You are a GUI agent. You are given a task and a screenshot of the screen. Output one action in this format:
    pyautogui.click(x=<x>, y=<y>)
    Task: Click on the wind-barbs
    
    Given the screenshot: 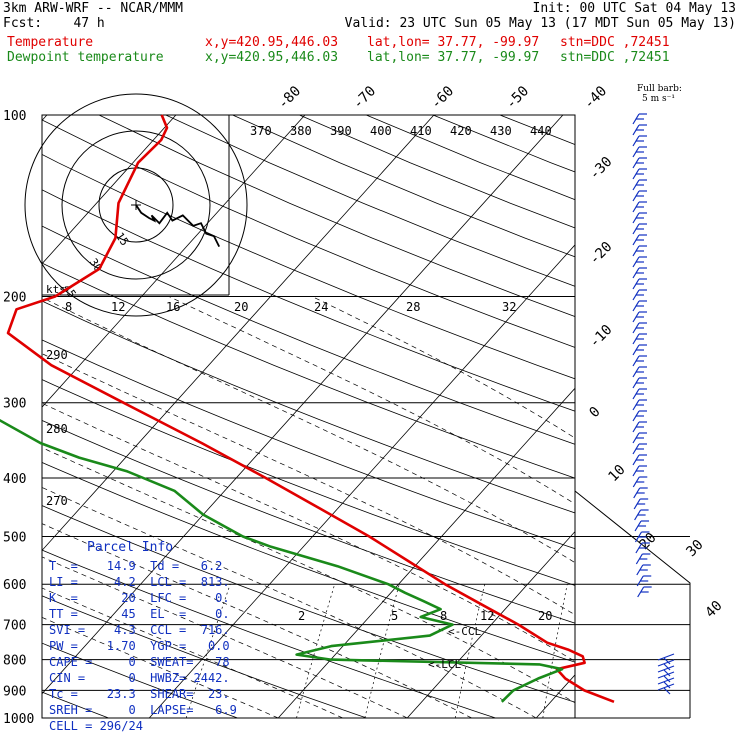 What is the action you would take?
    pyautogui.click(x=653, y=404)
    